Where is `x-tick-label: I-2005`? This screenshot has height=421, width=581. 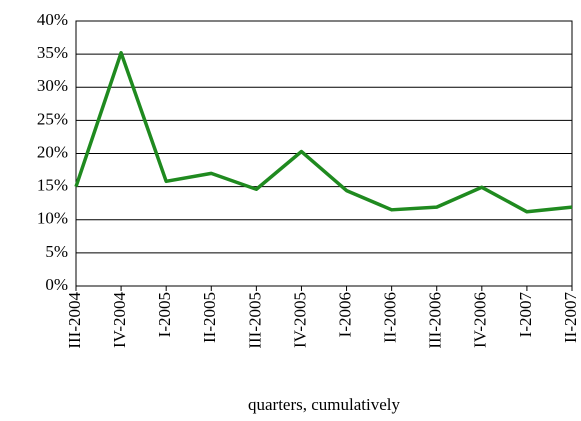 x-tick-label: I-2005 is located at coordinates (164, 314).